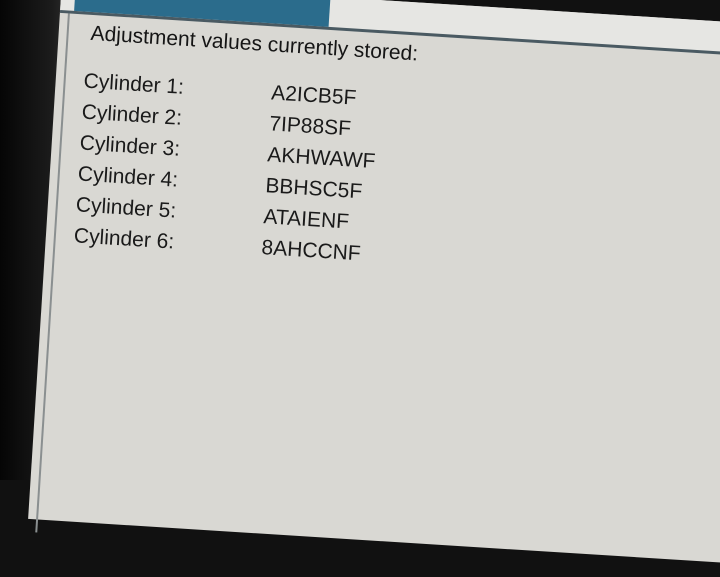  Describe the element at coordinates (310, 126) in the screenshot. I see `cylinder-value: 7IP88SF` at that location.